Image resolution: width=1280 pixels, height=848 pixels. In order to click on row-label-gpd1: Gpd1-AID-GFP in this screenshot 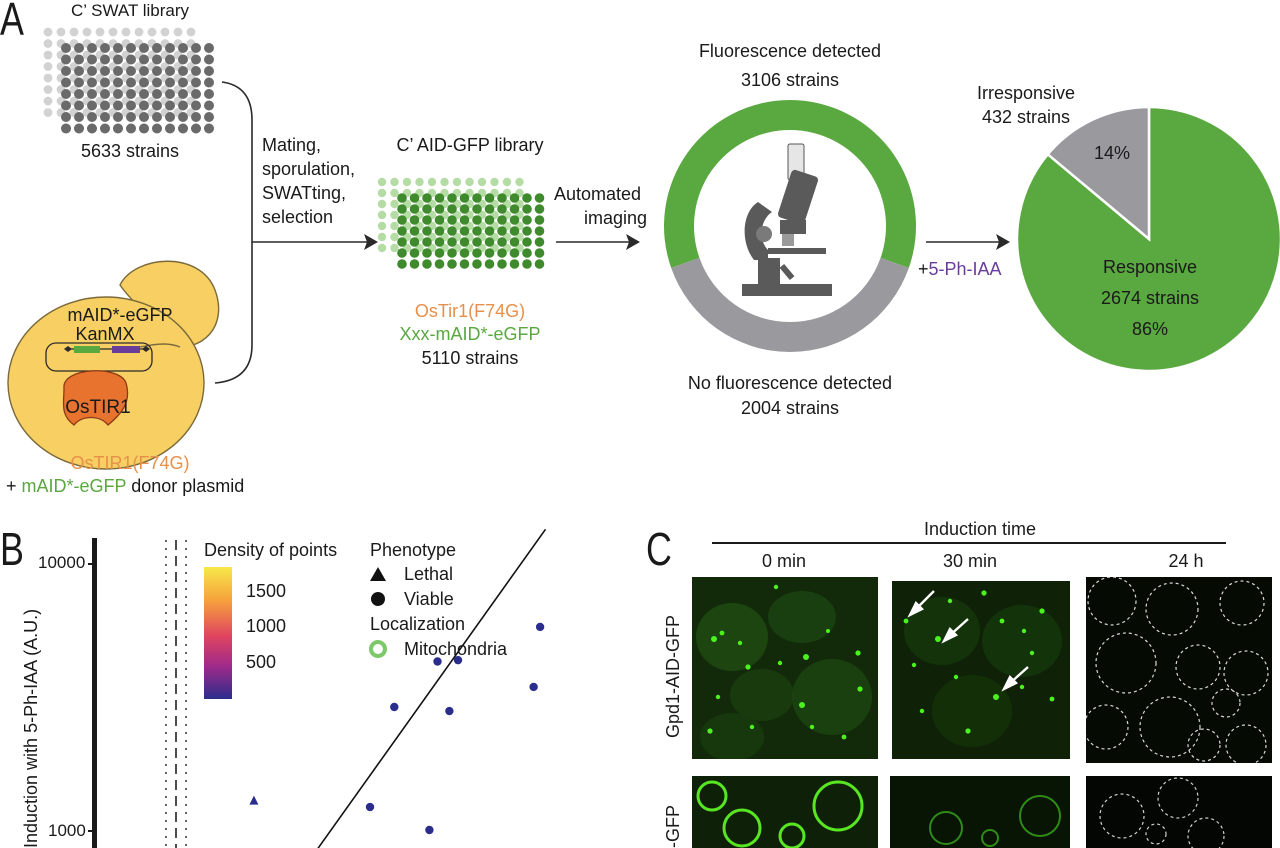, I will do `click(673, 676)`.